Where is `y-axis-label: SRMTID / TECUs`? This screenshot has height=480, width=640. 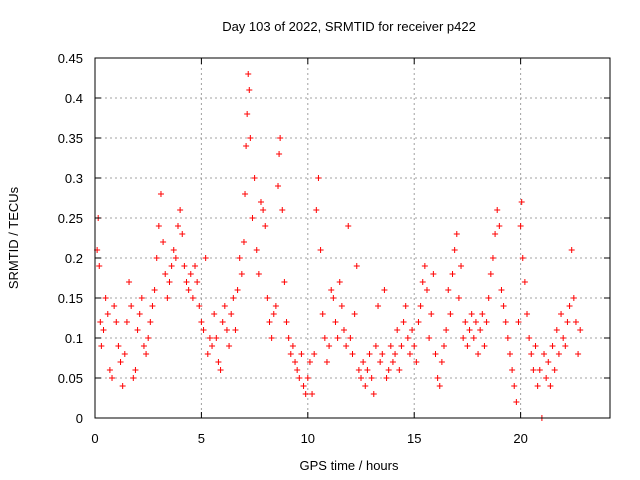
y-axis-label: SRMTID / TECUs is located at coordinates (13, 237).